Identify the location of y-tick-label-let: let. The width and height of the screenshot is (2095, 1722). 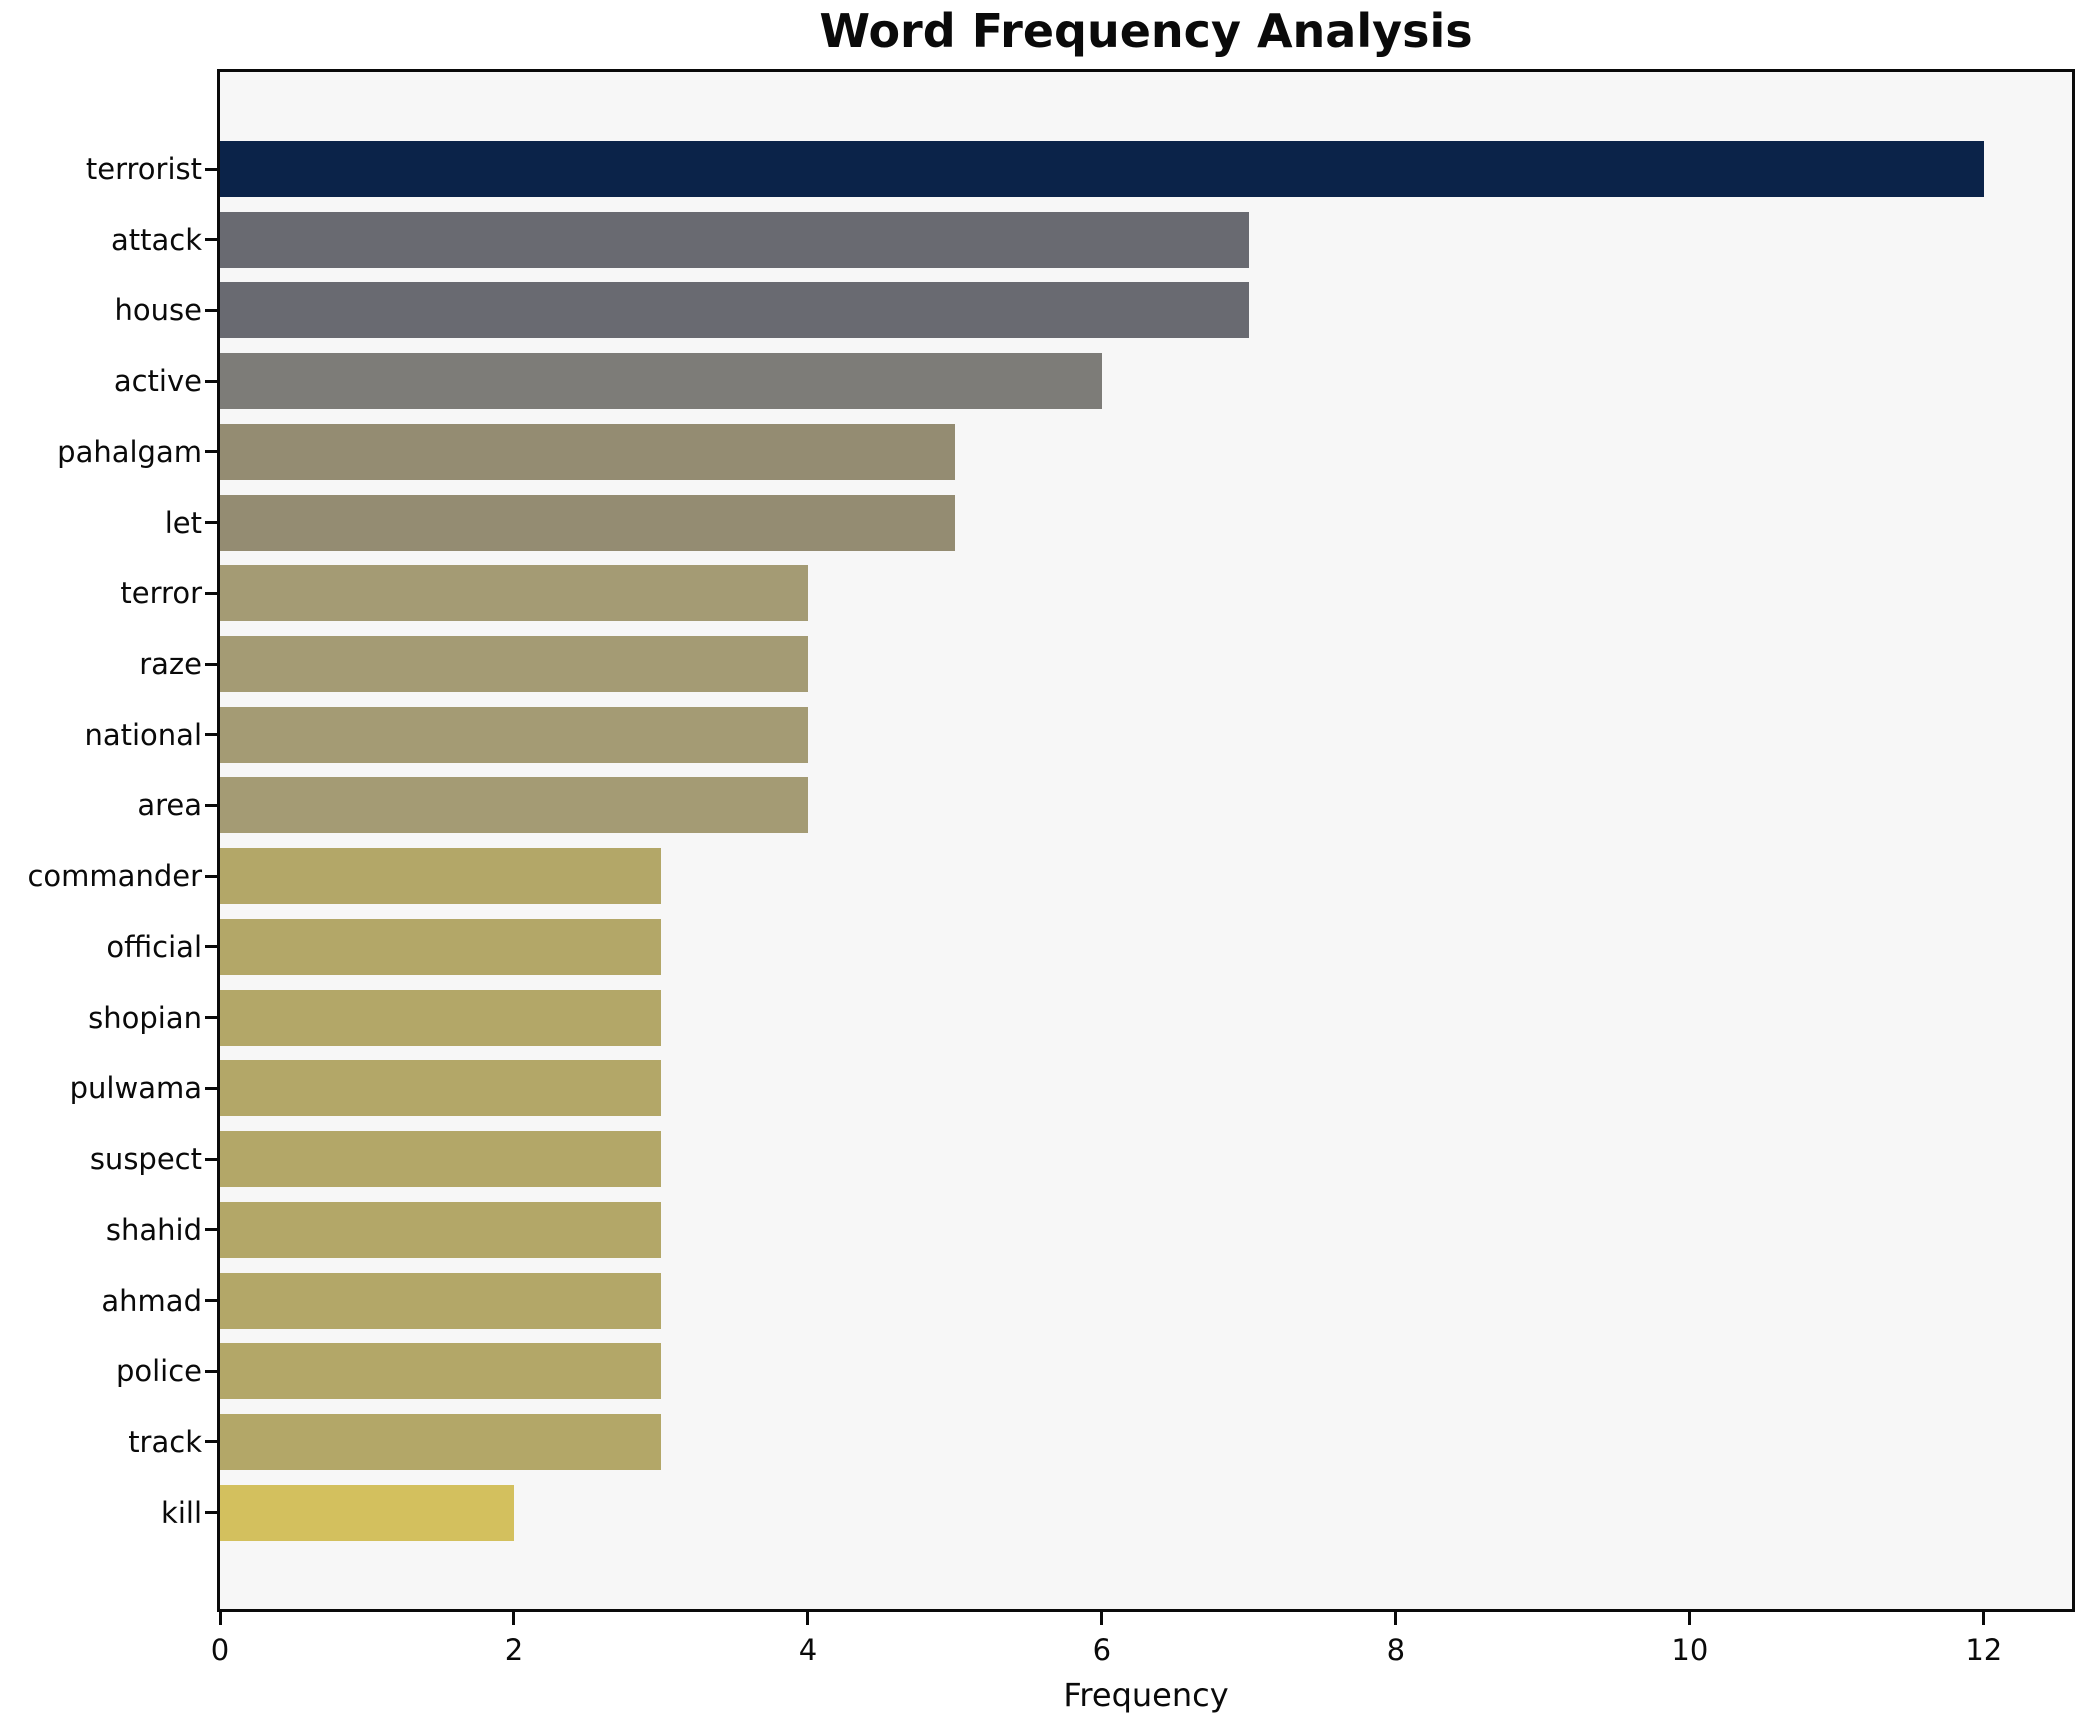
(183, 522).